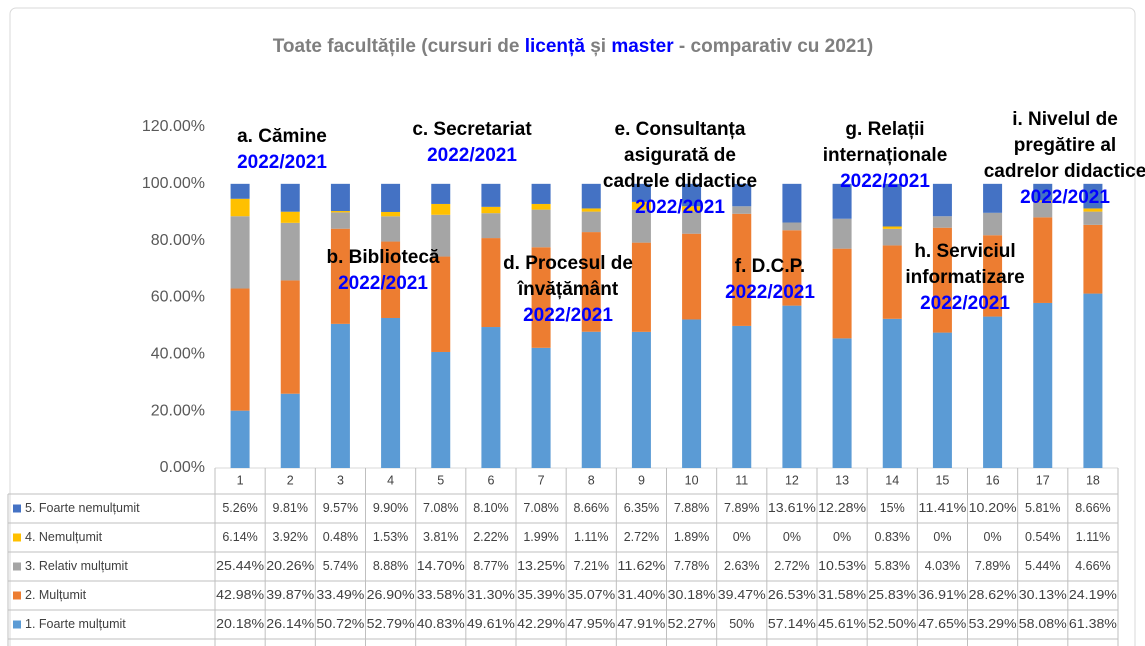  What do you see at coordinates (842, 508) in the screenshot?
I see `data-label: 12.28%` at bounding box center [842, 508].